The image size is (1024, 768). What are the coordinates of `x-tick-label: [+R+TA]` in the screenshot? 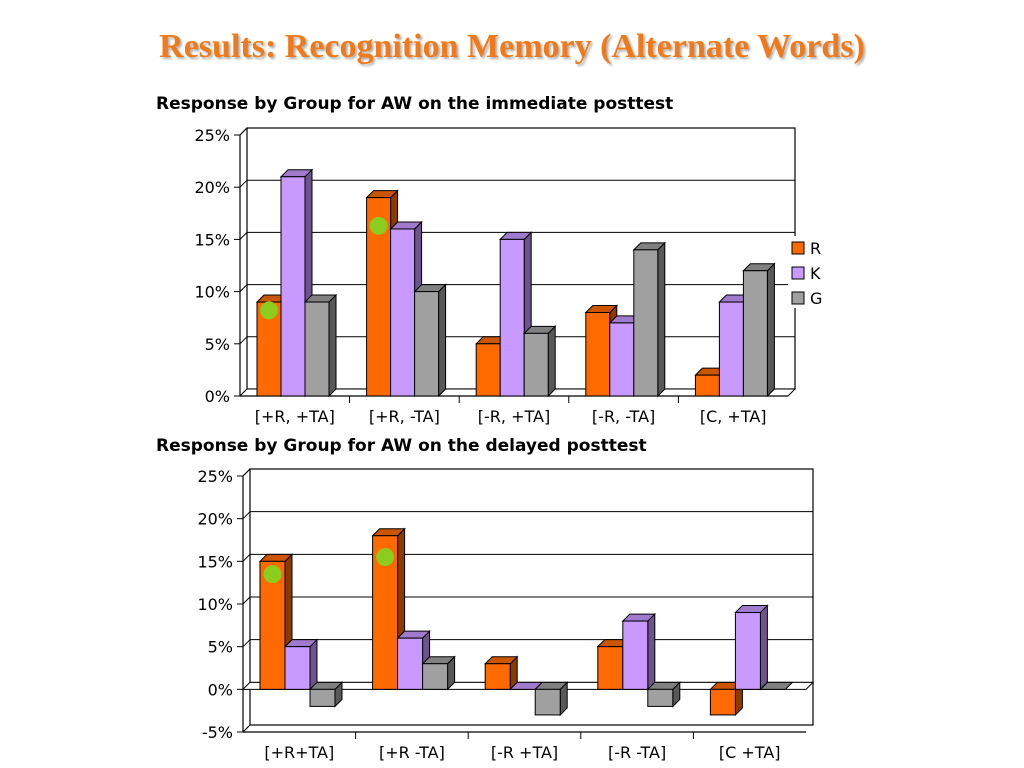 It's located at (299, 752).